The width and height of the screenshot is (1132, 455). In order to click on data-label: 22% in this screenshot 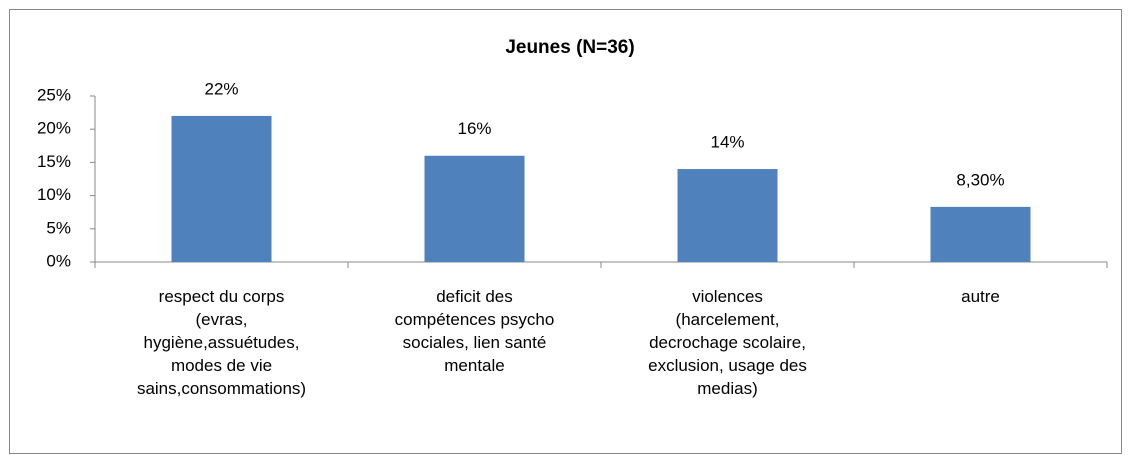, I will do `click(221, 88)`.